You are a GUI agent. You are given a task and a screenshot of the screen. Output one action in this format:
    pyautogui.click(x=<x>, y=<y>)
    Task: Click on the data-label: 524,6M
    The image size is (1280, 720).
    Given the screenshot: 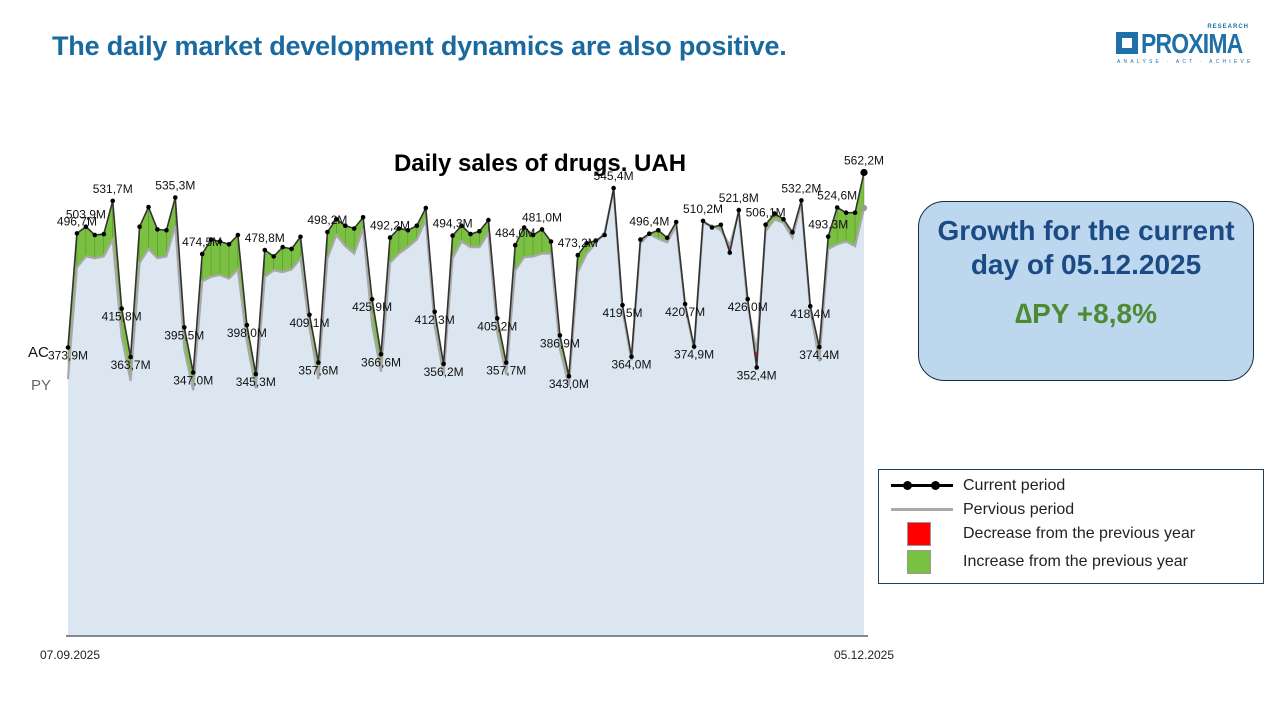 What is the action you would take?
    pyautogui.click(x=837, y=195)
    